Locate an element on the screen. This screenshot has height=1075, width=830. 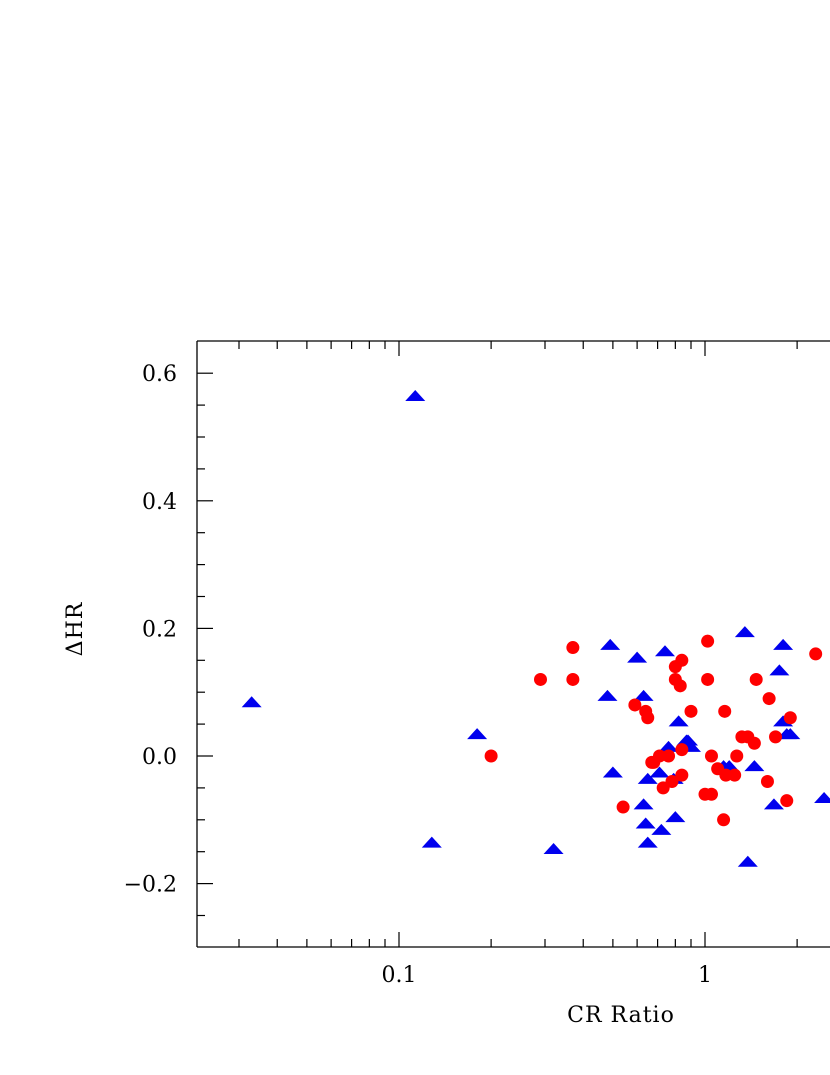
x-tick-label: 0.1 is located at coordinates (399, 975).